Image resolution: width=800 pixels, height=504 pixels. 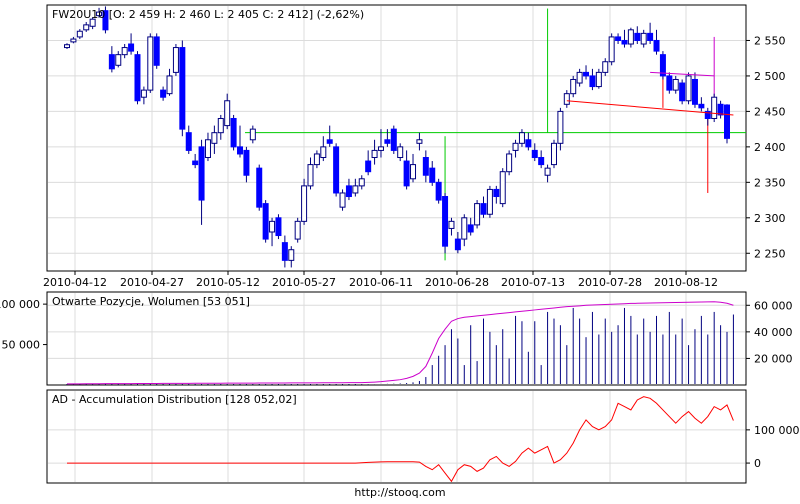 What do you see at coordinates (773, 332) in the screenshot?
I see `volume-right-tick-label: 40 000` at bounding box center [773, 332].